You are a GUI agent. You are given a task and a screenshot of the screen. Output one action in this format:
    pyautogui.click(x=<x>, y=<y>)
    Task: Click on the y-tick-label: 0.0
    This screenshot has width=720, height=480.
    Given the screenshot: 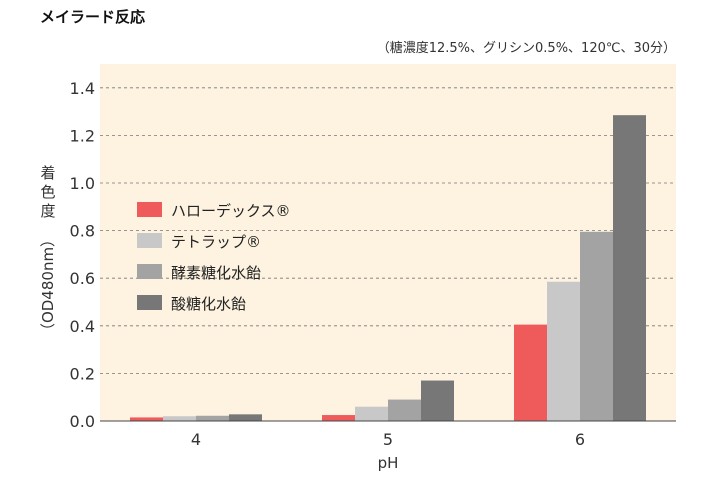 What is the action you would take?
    pyautogui.click(x=82, y=421)
    